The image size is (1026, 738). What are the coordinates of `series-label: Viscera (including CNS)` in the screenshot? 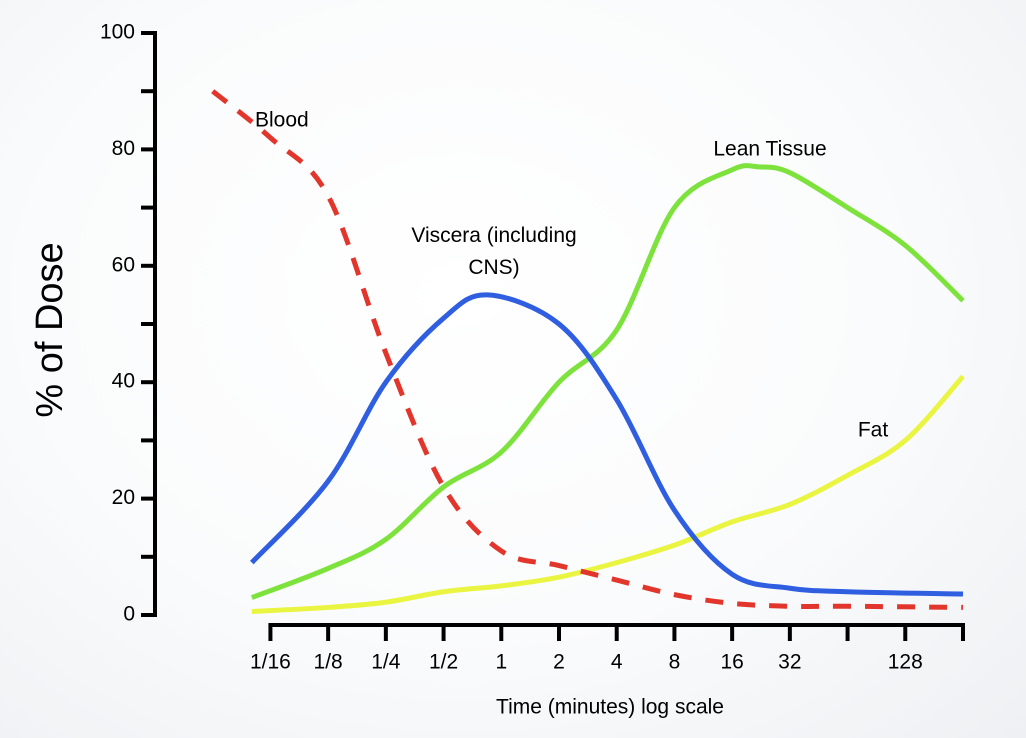 It's located at (494, 251).